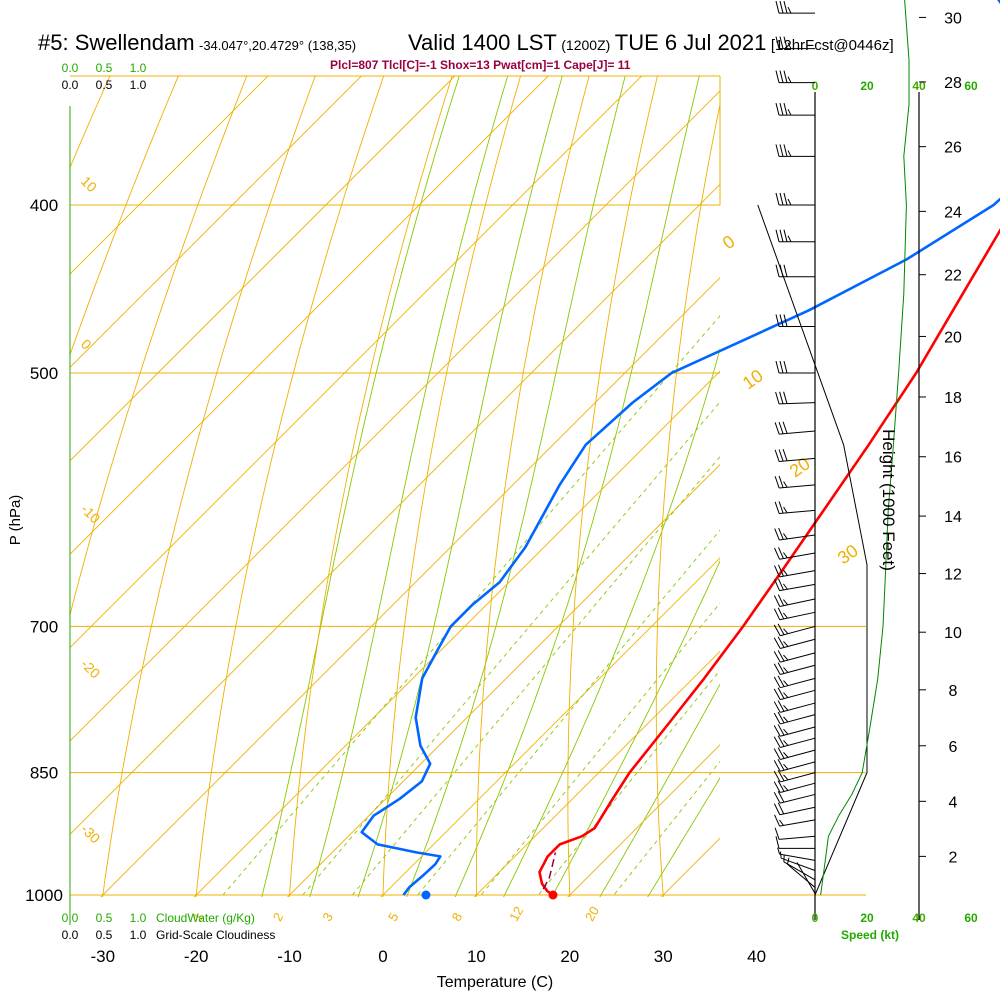 The width and height of the screenshot is (1000, 1000). Describe the element at coordinates (971, 86) in the screenshot. I see `speed-top-tick: 60` at that location.